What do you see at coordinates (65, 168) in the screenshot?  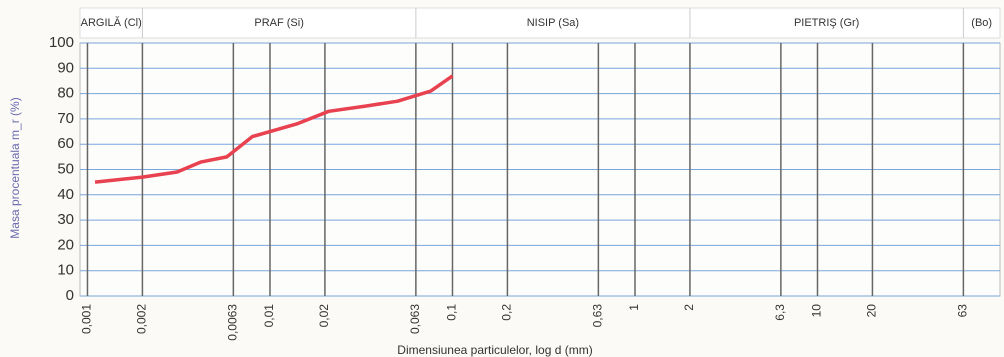 I see `y-tick-label: 50` at bounding box center [65, 168].